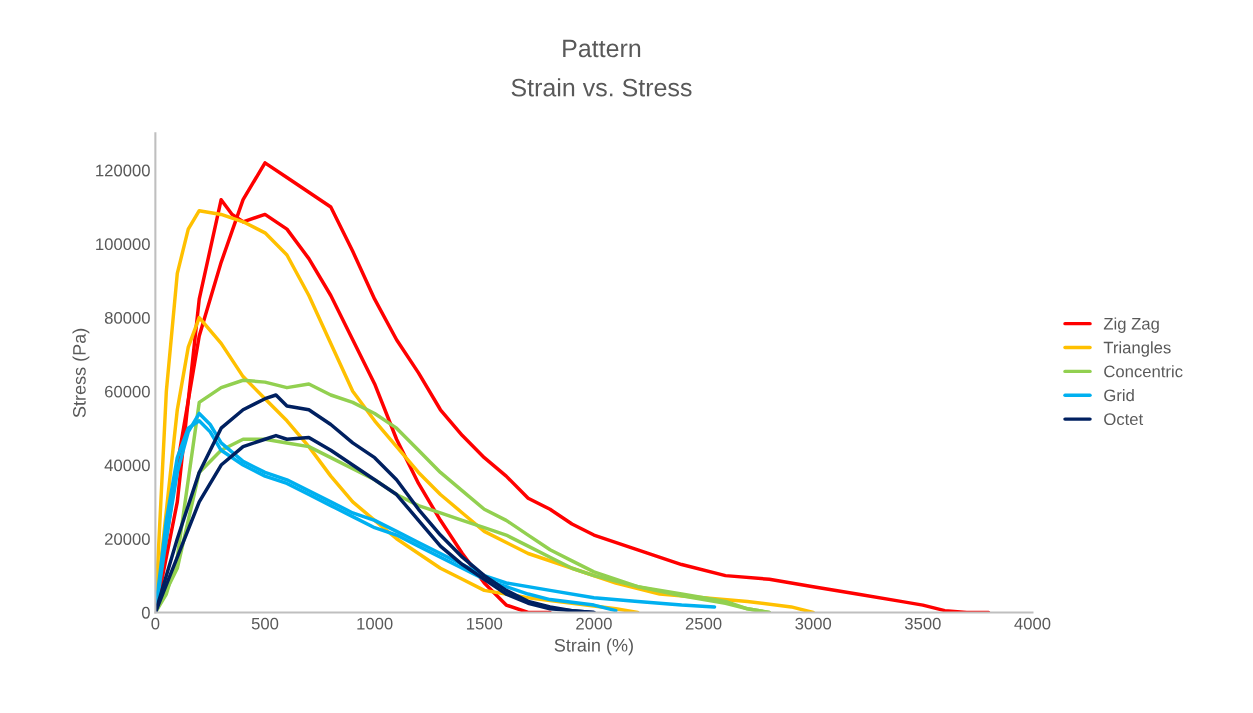 The width and height of the screenshot is (1253, 713). Describe the element at coordinates (265, 623) in the screenshot. I see `x-tick-label: 500` at that location.